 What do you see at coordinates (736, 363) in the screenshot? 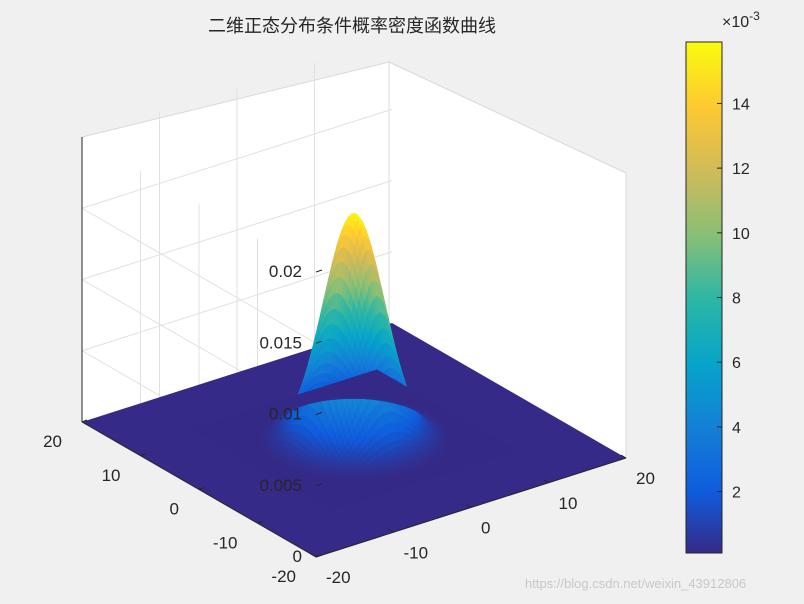
I see `colorbar-tick-label: 6` at bounding box center [736, 363].